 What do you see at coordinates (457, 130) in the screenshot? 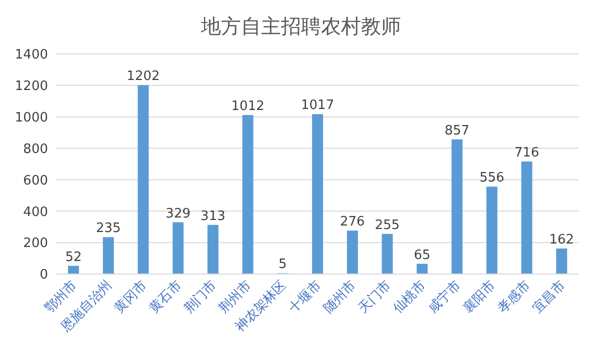
I see `data-label: 857` at bounding box center [457, 130].